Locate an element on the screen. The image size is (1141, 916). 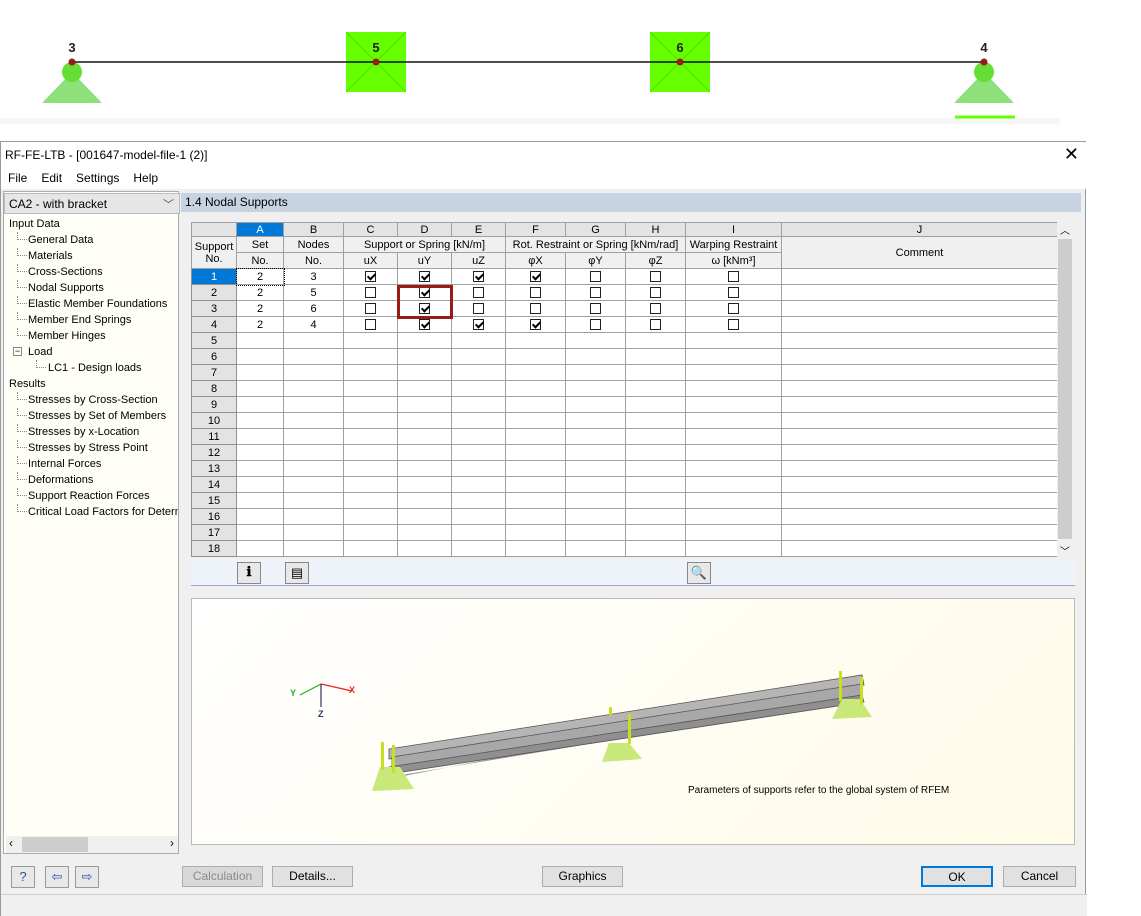
tree-item: Cross-Sections is located at coordinates (91, 272).